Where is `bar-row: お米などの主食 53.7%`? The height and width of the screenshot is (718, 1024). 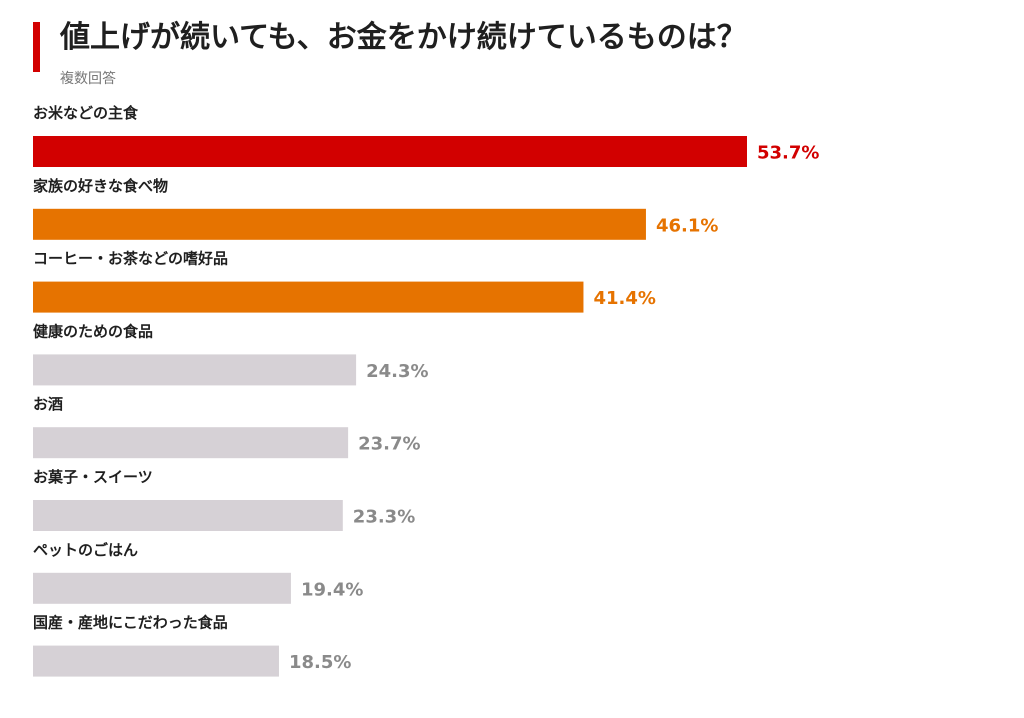
bar-row: お米などの主食 53.7% is located at coordinates (426, 135).